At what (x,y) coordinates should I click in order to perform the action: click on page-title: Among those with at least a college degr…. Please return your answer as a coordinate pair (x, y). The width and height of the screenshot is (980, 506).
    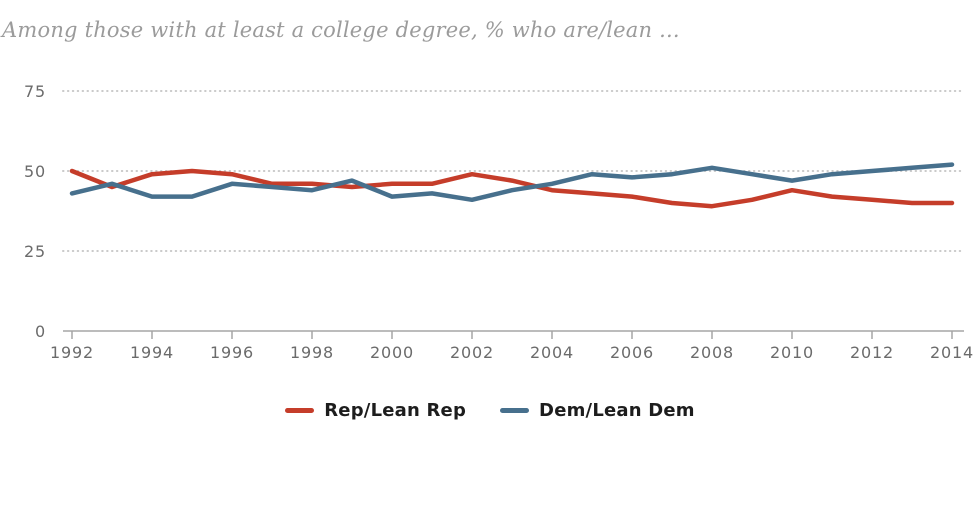
    Looking at the image, I should click on (341, 30).